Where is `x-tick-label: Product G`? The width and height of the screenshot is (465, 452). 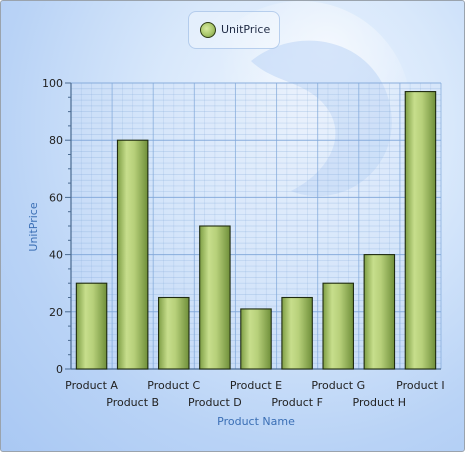
x-tick-label: Product G is located at coordinates (338, 385).